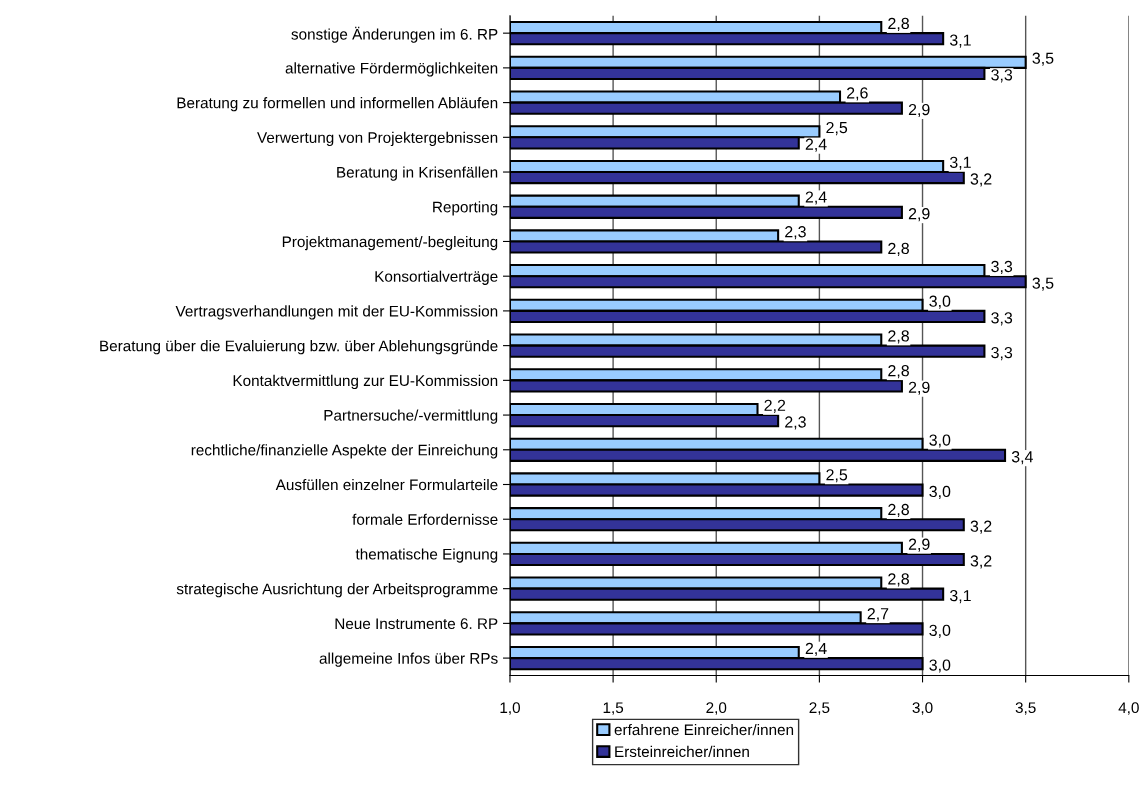  I want to click on y-tick-label: Kontaktvermittlung zur EU-Kommission, so click(365, 382).